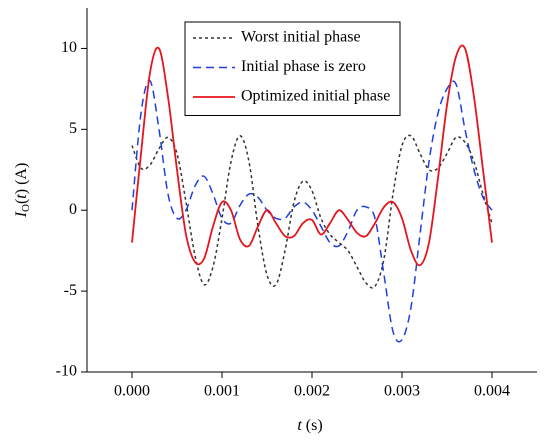 The height and width of the screenshot is (441, 550). Describe the element at coordinates (315, 96) in the screenshot. I see `legend-label: Optimized initial phase` at that location.